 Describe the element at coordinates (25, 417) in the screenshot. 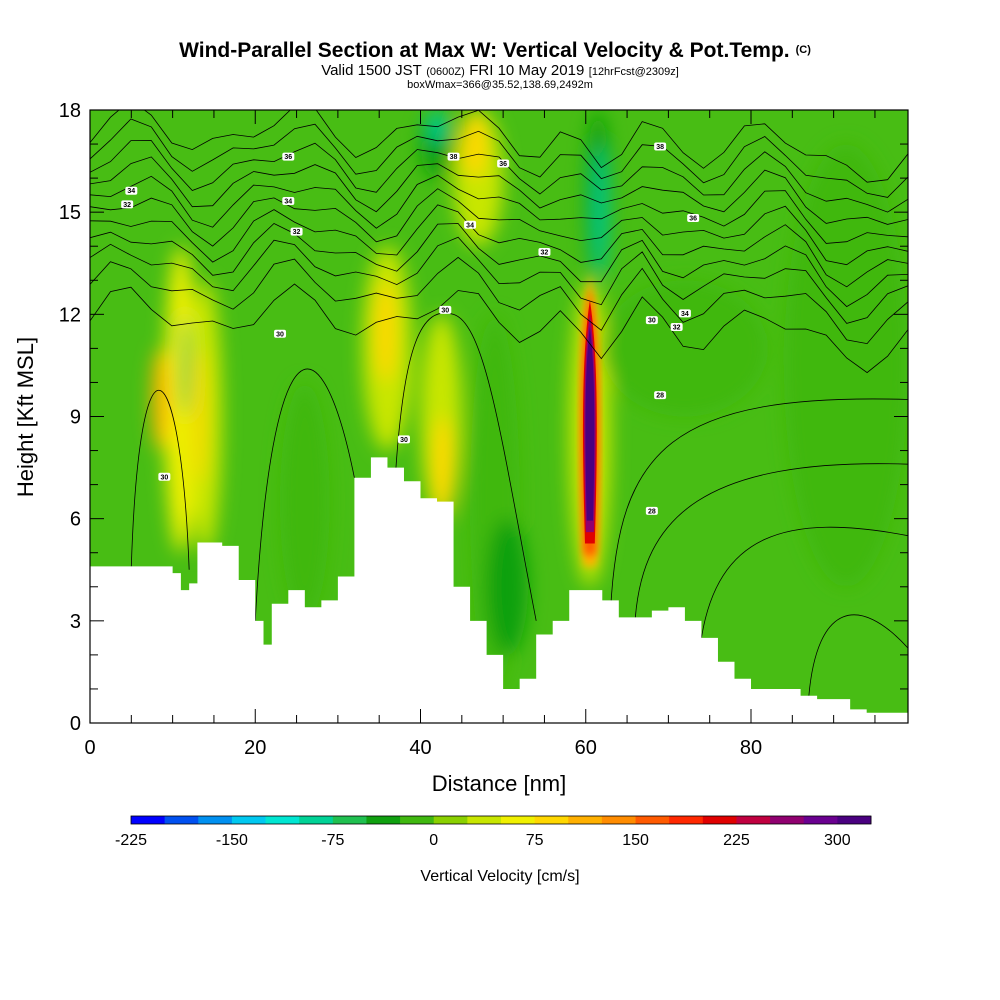

I see `y-axis-label: Height [Kft MSL]` at that location.